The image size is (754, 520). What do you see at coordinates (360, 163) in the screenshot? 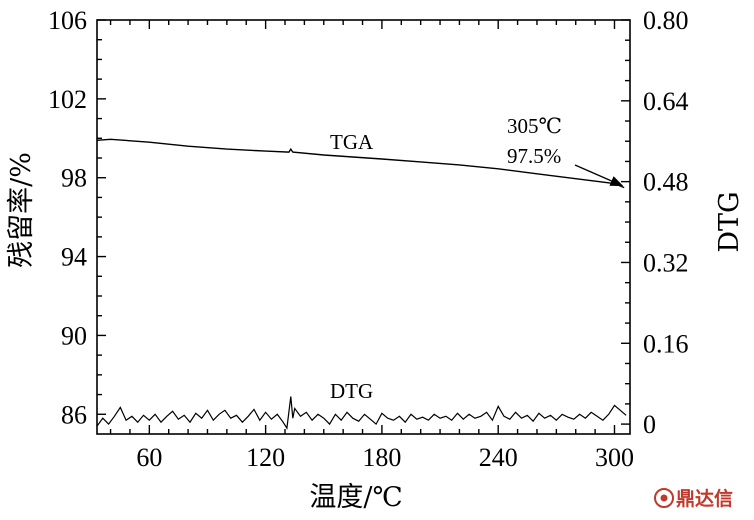
I see `tga-series-line` at bounding box center [360, 163].